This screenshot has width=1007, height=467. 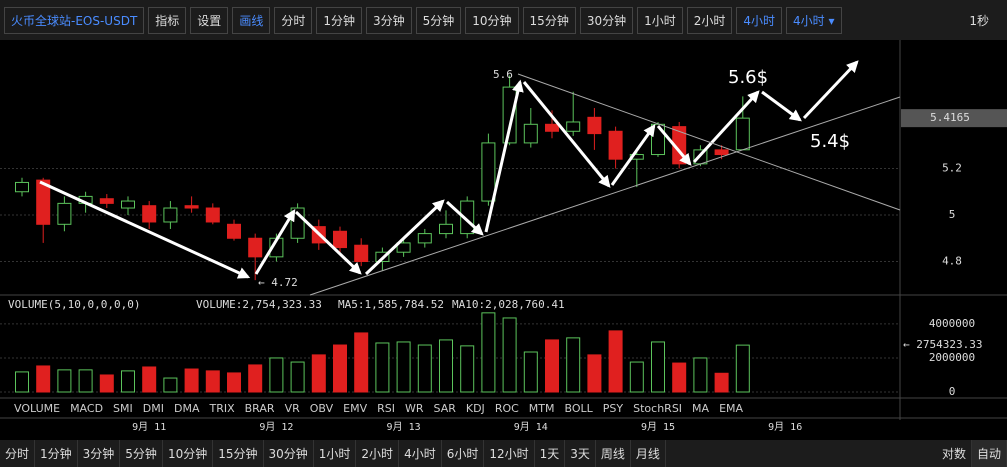 What do you see at coordinates (167, 20) in the screenshot?
I see `tool-button: 指标` at bounding box center [167, 20].